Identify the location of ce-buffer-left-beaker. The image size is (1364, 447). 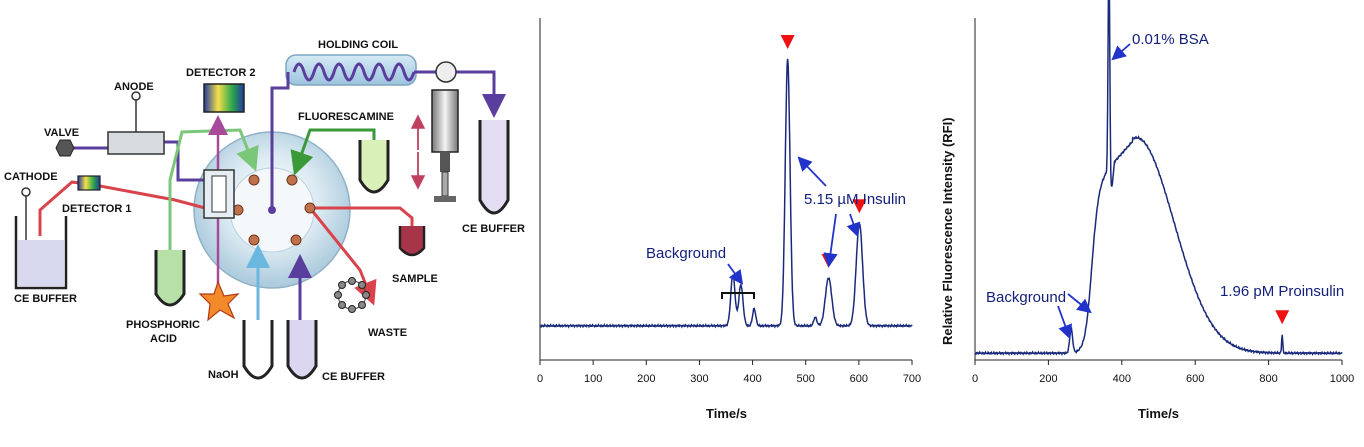
(41, 253).